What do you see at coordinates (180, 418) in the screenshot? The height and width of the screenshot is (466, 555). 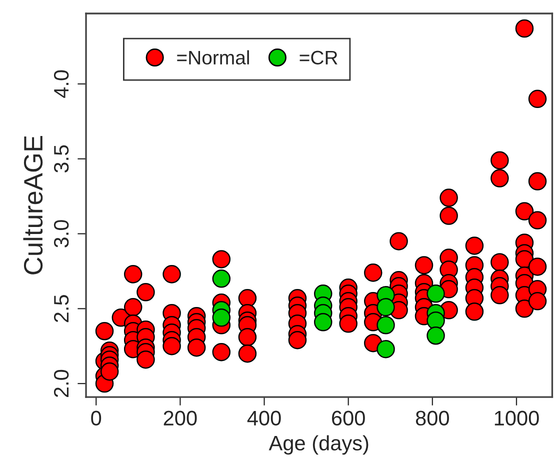 I see `x-tick-label: 200` at bounding box center [180, 418].